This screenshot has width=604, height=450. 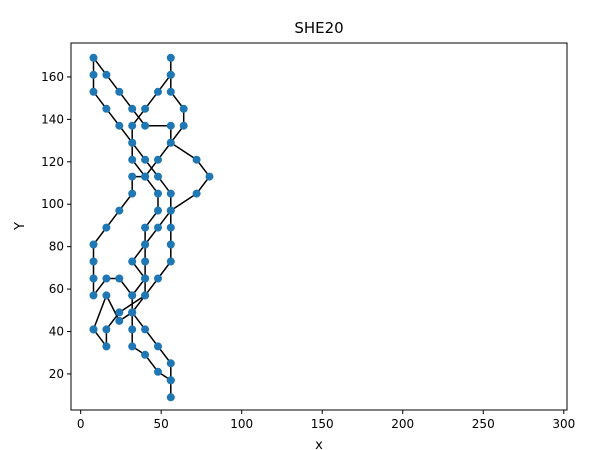 What do you see at coordinates (241, 424) in the screenshot?
I see `x-tick-label: 100` at bounding box center [241, 424].